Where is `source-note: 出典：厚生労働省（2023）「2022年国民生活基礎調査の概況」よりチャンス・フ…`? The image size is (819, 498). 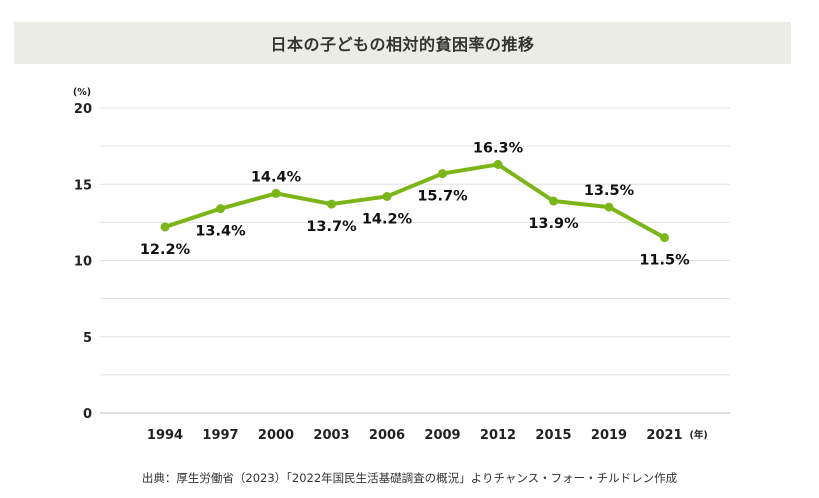 source-note: 出典：厚生労働省（2023）「2022年国民生活基礎調査の概況」よりチャンス・フ… is located at coordinates (409, 478).